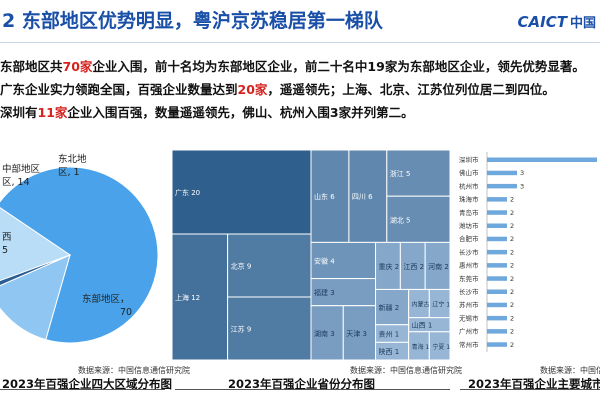 Image resolution: width=600 pixels, height=400 pixels. What do you see at coordinates (119, 89) in the screenshot?
I see `bullet-2-pre: 广东企业实力领跑全国，百强企业数量达到` at bounding box center [119, 89].